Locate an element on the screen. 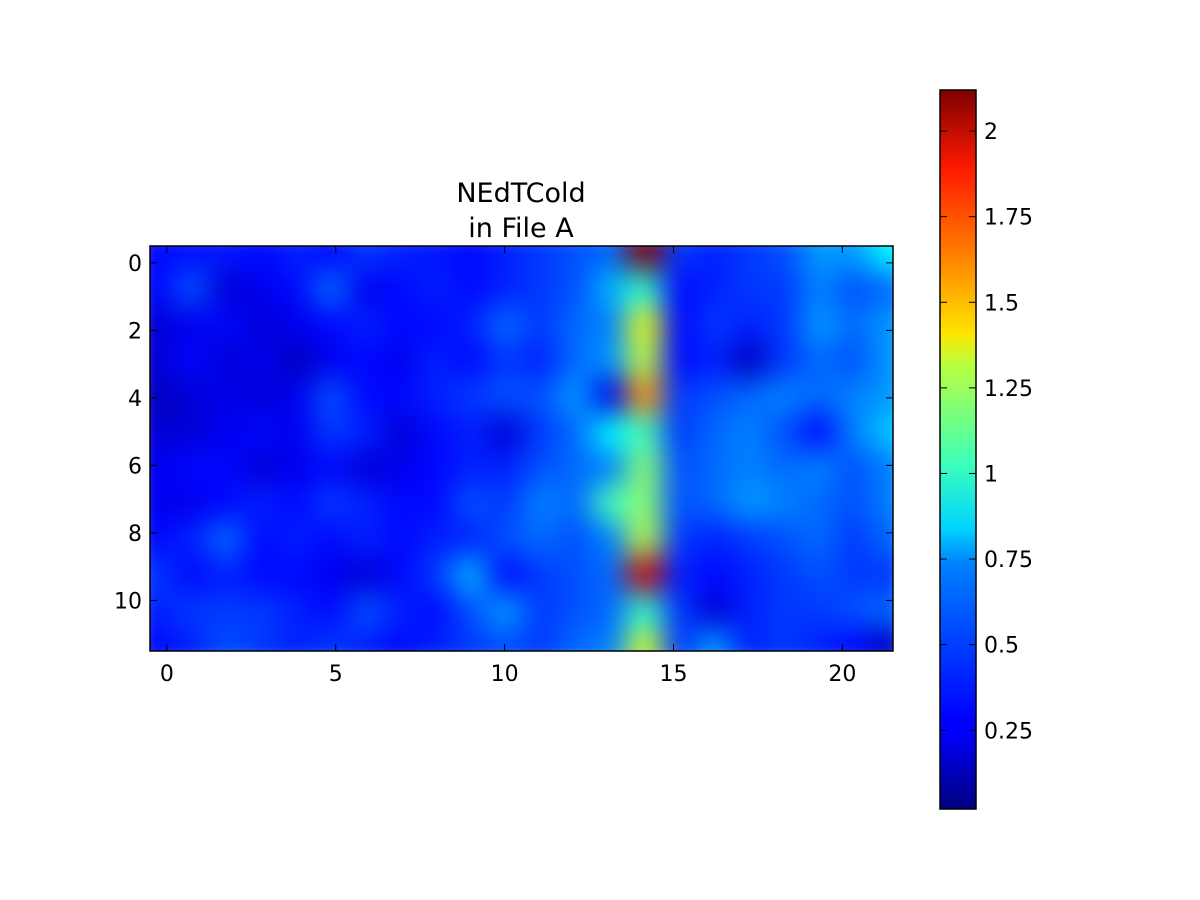  y-tick-label: 0 is located at coordinates (135, 264).